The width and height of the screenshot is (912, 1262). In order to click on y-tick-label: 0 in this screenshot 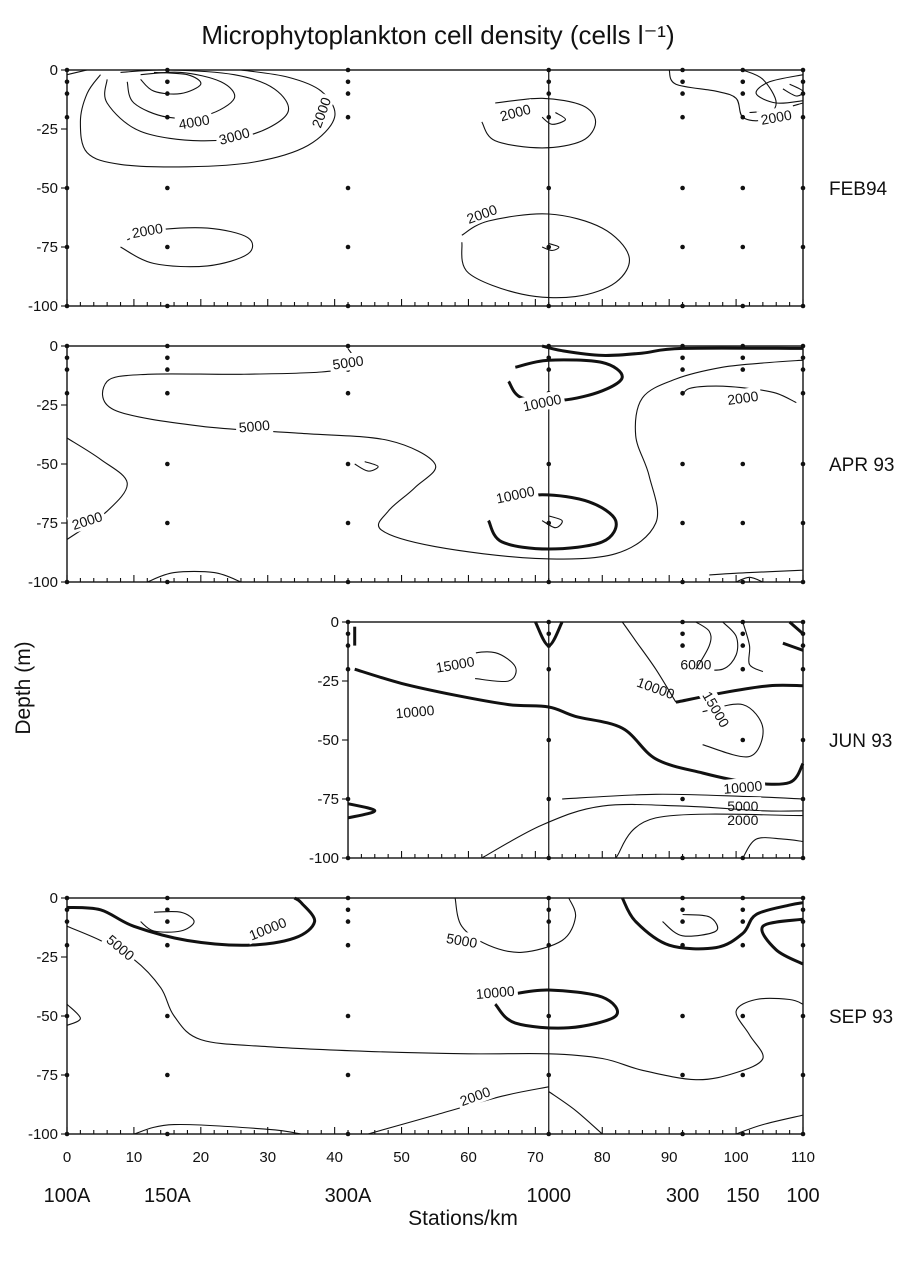, I will do `click(54, 346)`.